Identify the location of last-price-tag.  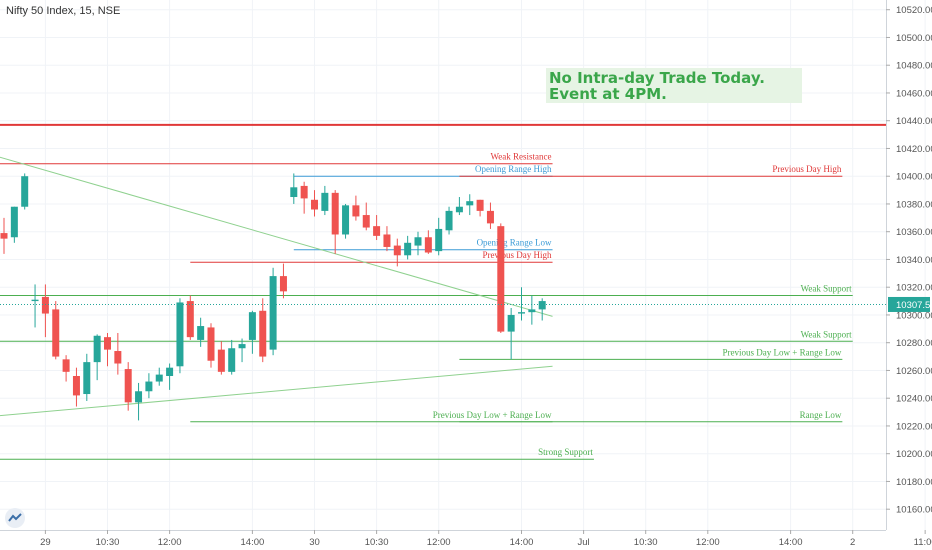
(909, 304).